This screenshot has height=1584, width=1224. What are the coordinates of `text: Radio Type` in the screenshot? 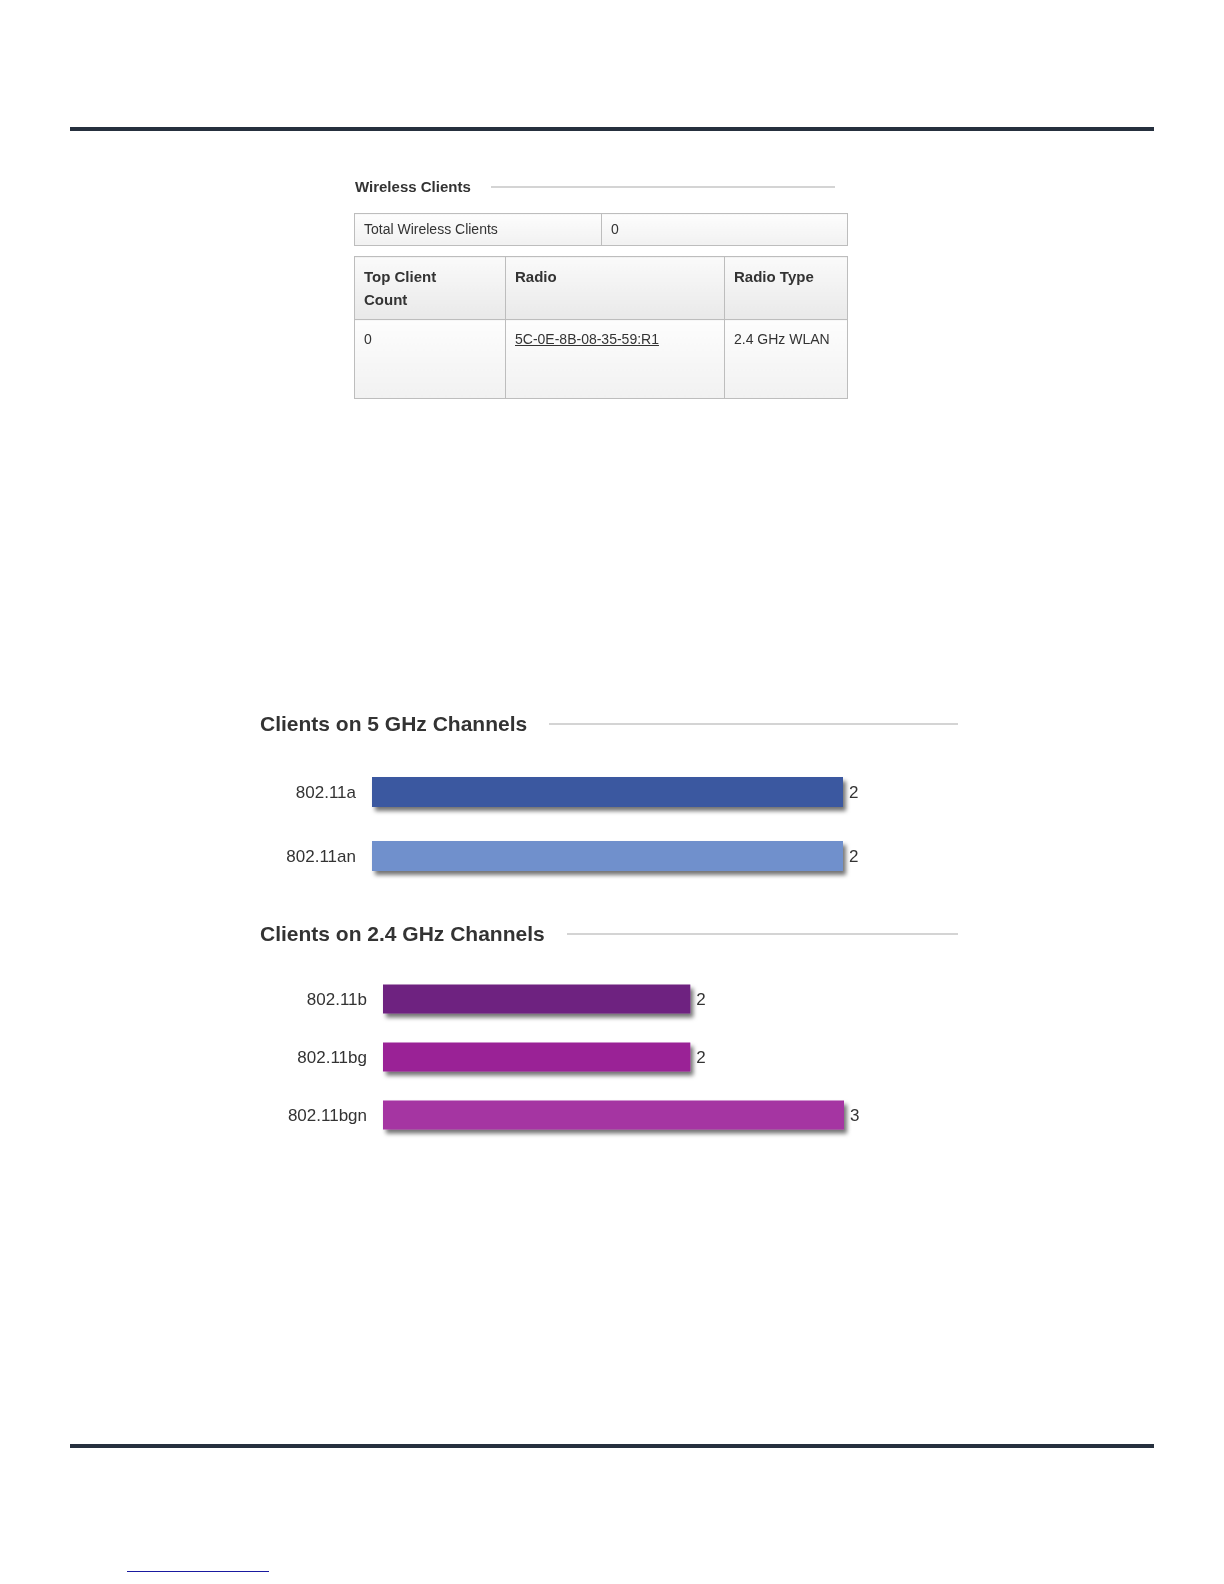 It's located at (786, 288).